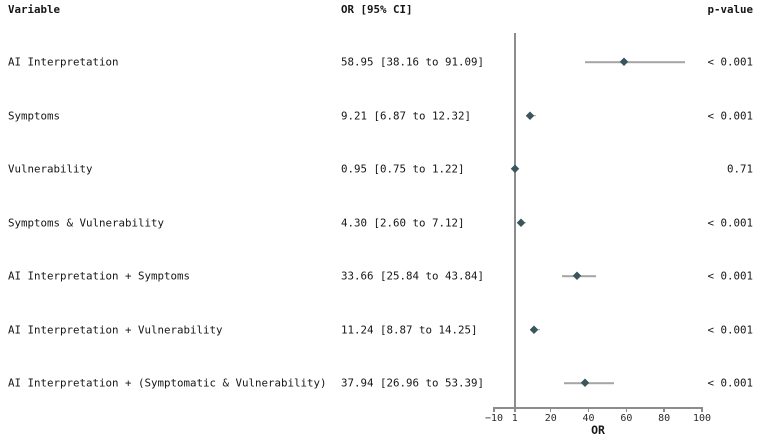  What do you see at coordinates (635, 62) in the screenshot?
I see `ci-line` at bounding box center [635, 62].